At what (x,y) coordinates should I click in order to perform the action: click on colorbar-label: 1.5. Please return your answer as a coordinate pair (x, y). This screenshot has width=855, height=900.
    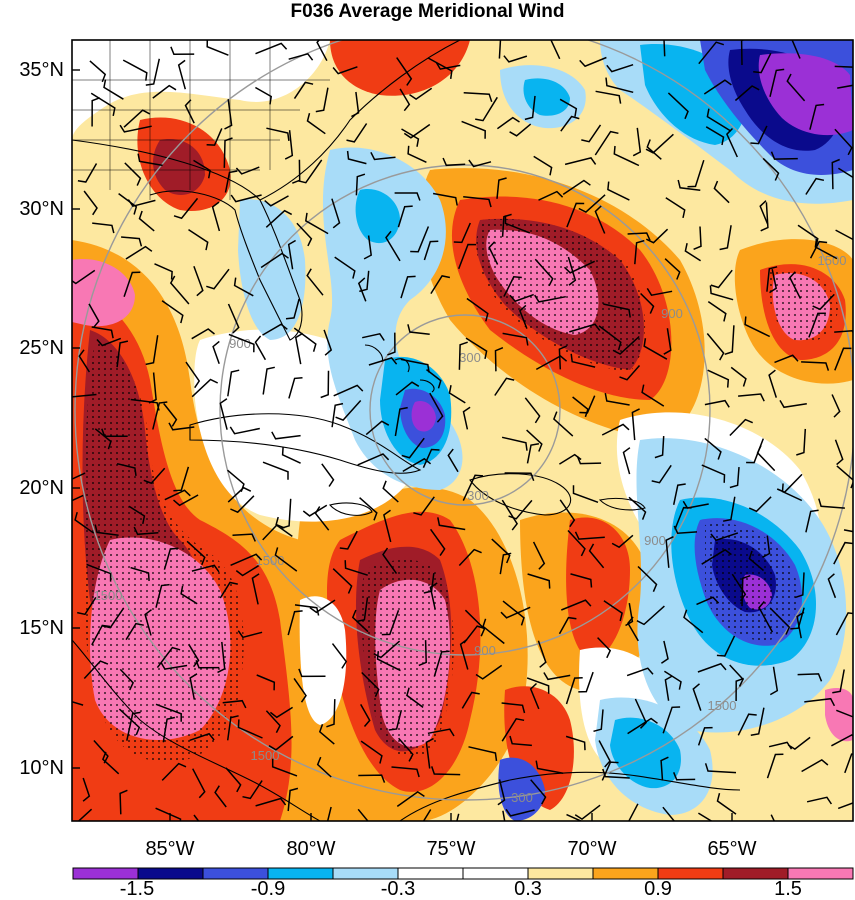
    Looking at the image, I should click on (788, 889).